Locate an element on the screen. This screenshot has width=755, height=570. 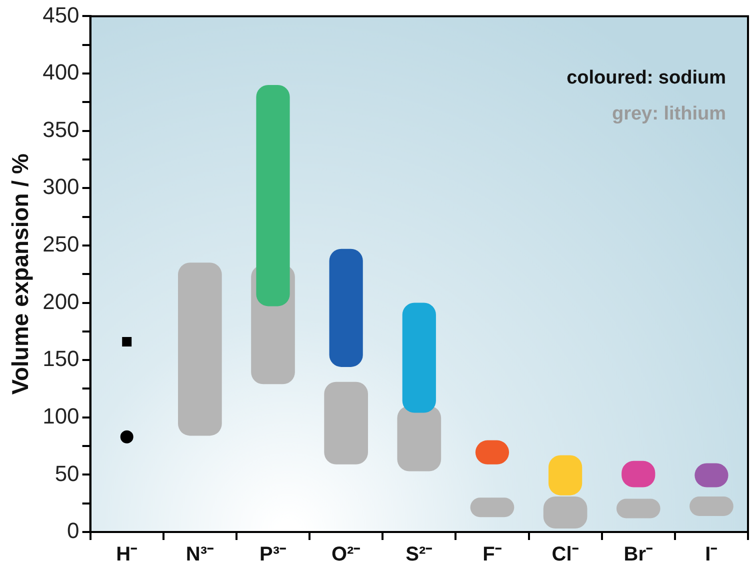
x-tick-label: O²⁻ is located at coordinates (346, 555).